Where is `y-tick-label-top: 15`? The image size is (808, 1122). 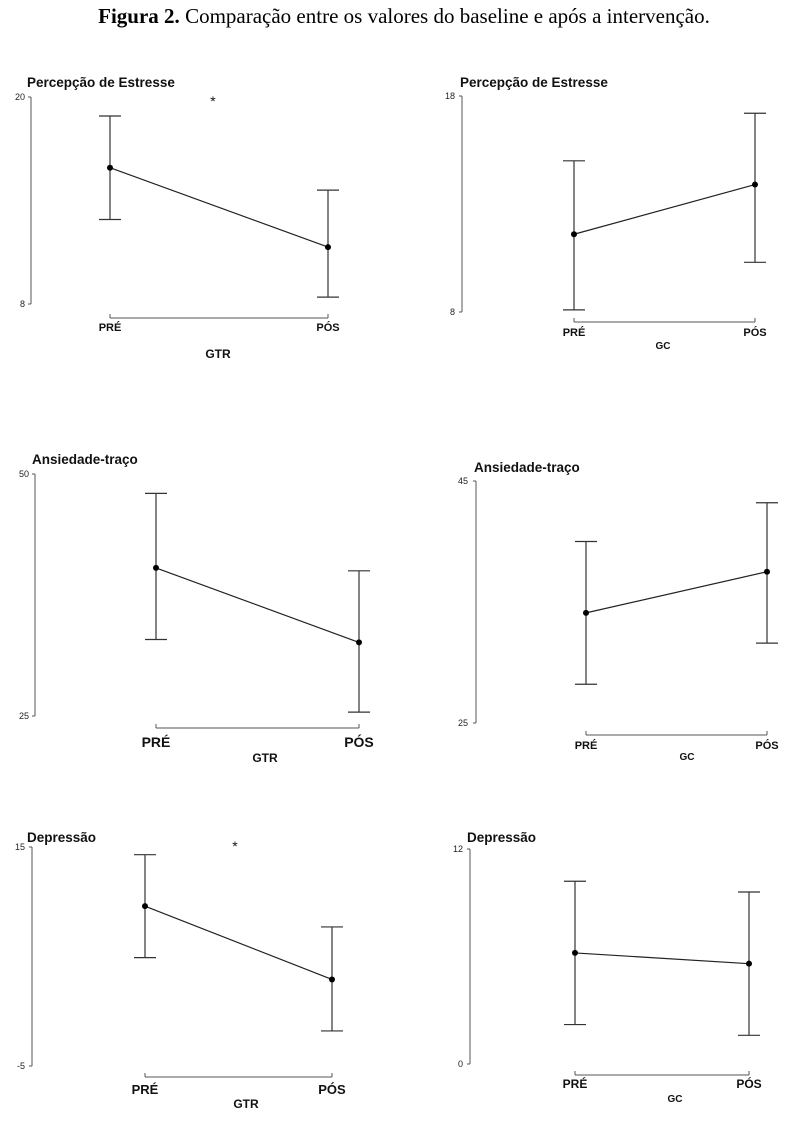
y-tick-label-top: 15 is located at coordinates (20, 847).